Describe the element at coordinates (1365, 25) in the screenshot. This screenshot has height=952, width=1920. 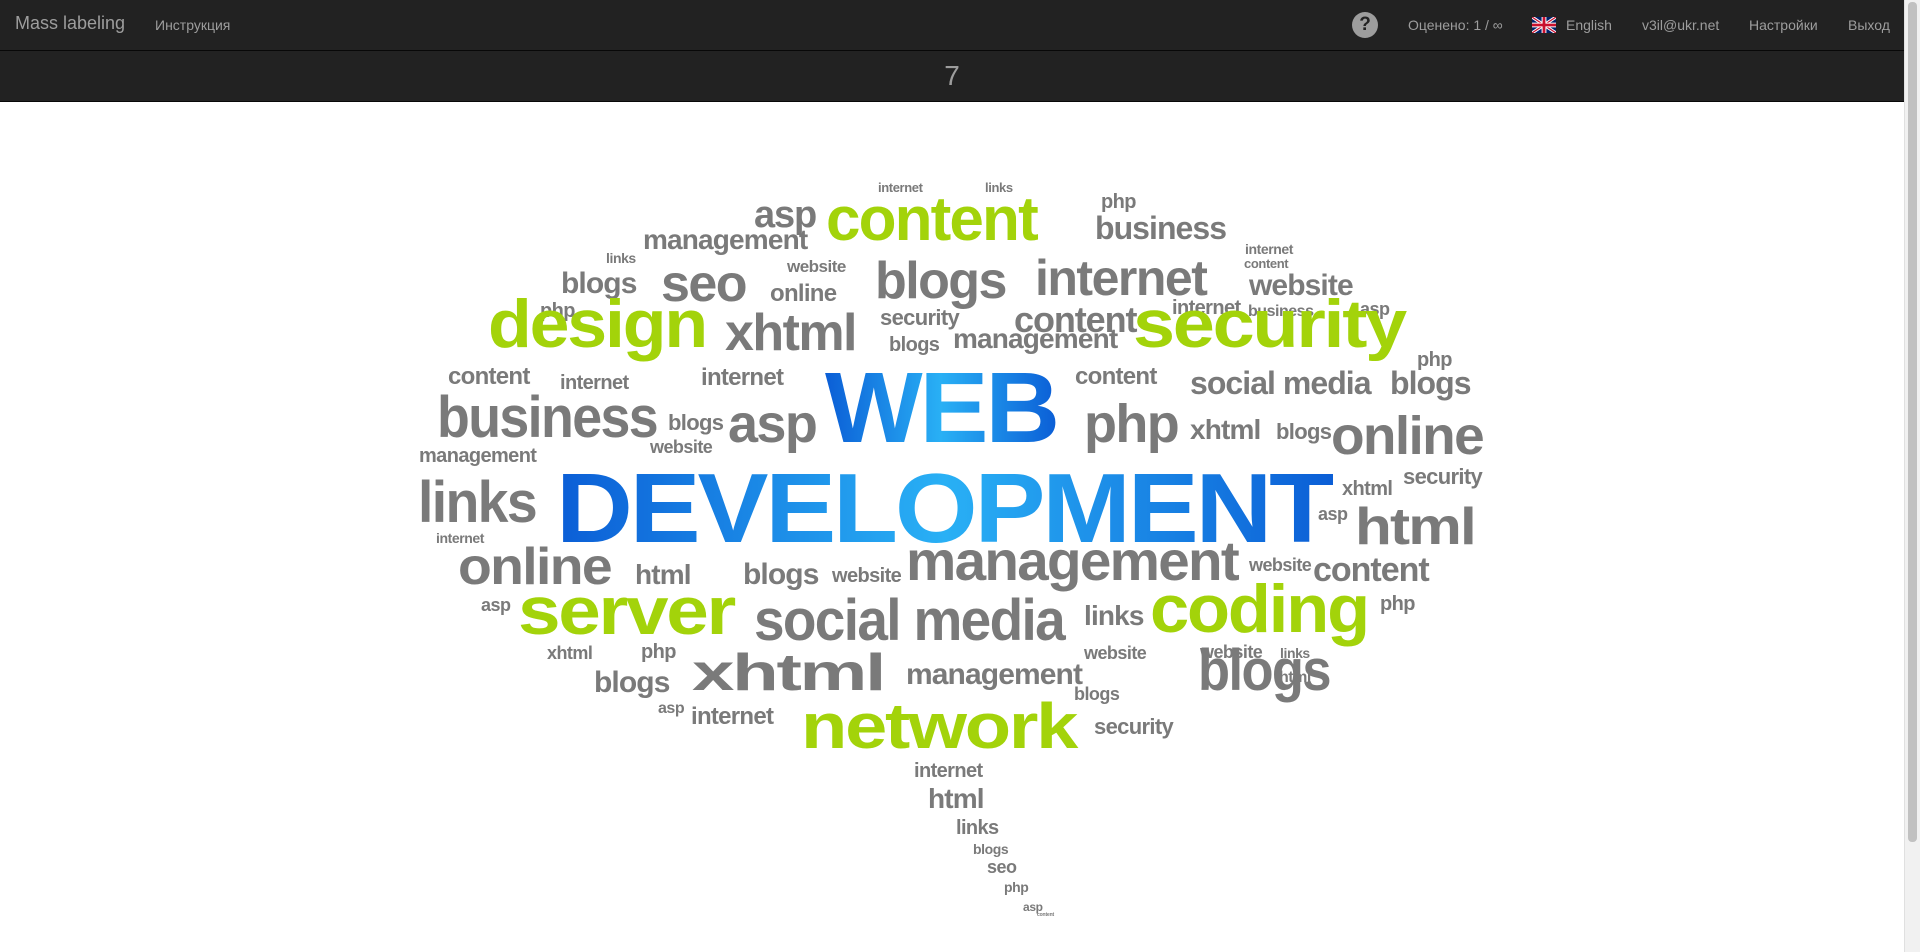
I see `question-circle-icon: ?` at that location.